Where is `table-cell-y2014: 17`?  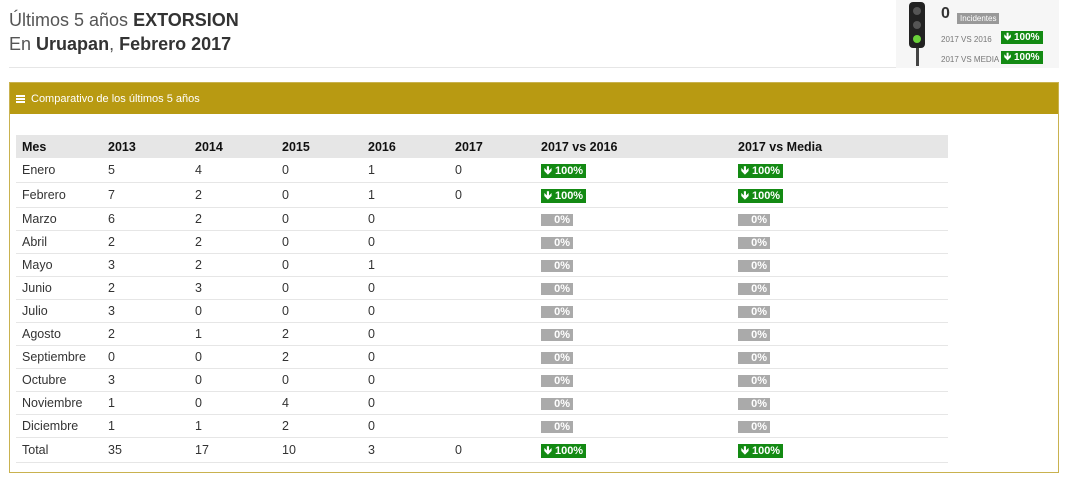 table-cell-y2014: 17 is located at coordinates (232, 450).